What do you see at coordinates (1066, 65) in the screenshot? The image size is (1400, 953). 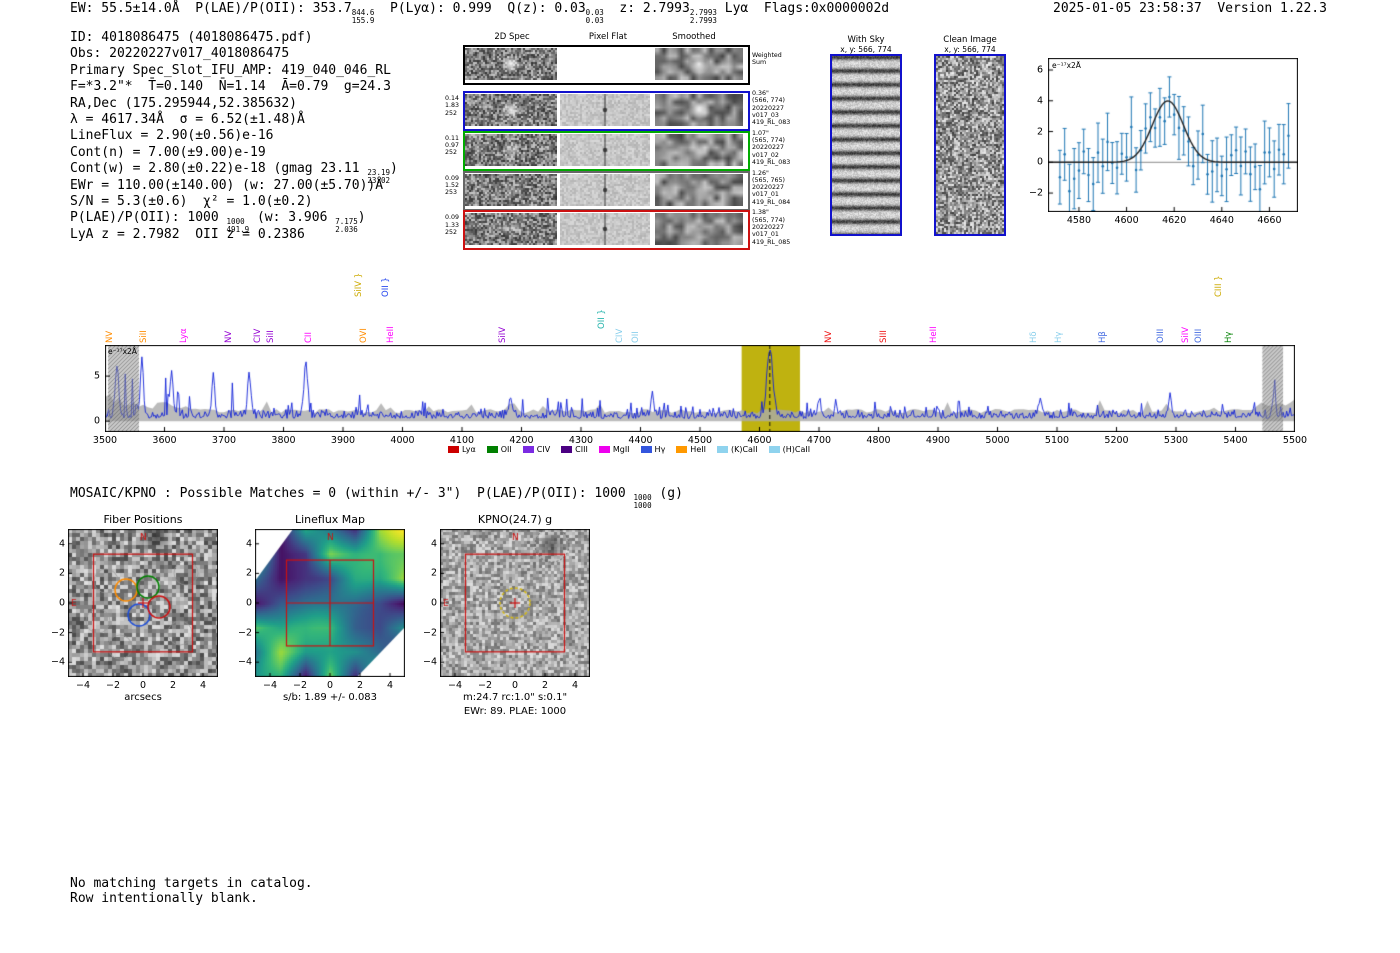 I see `inset-ylabel: e⁻¹⁷x2Å` at bounding box center [1066, 65].